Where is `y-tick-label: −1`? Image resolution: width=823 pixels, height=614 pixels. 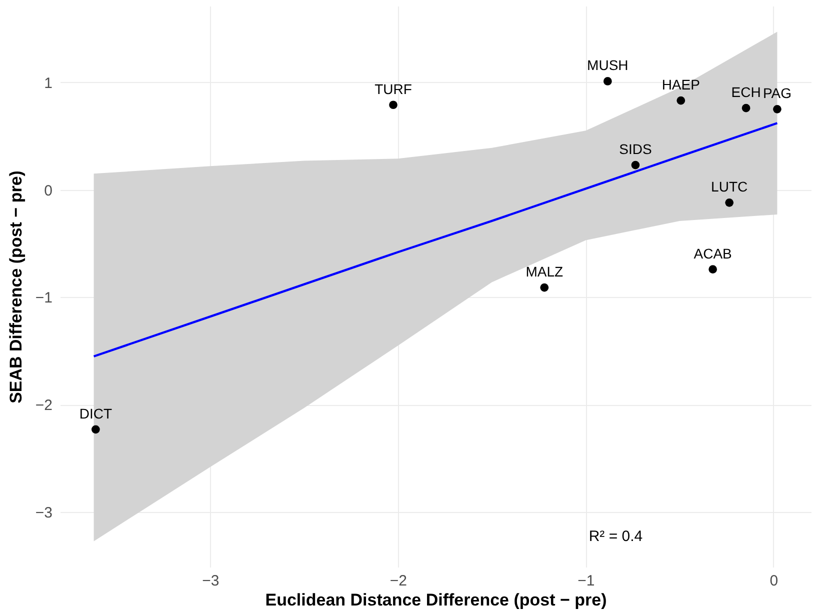 y-tick-label: −1 is located at coordinates (43, 298).